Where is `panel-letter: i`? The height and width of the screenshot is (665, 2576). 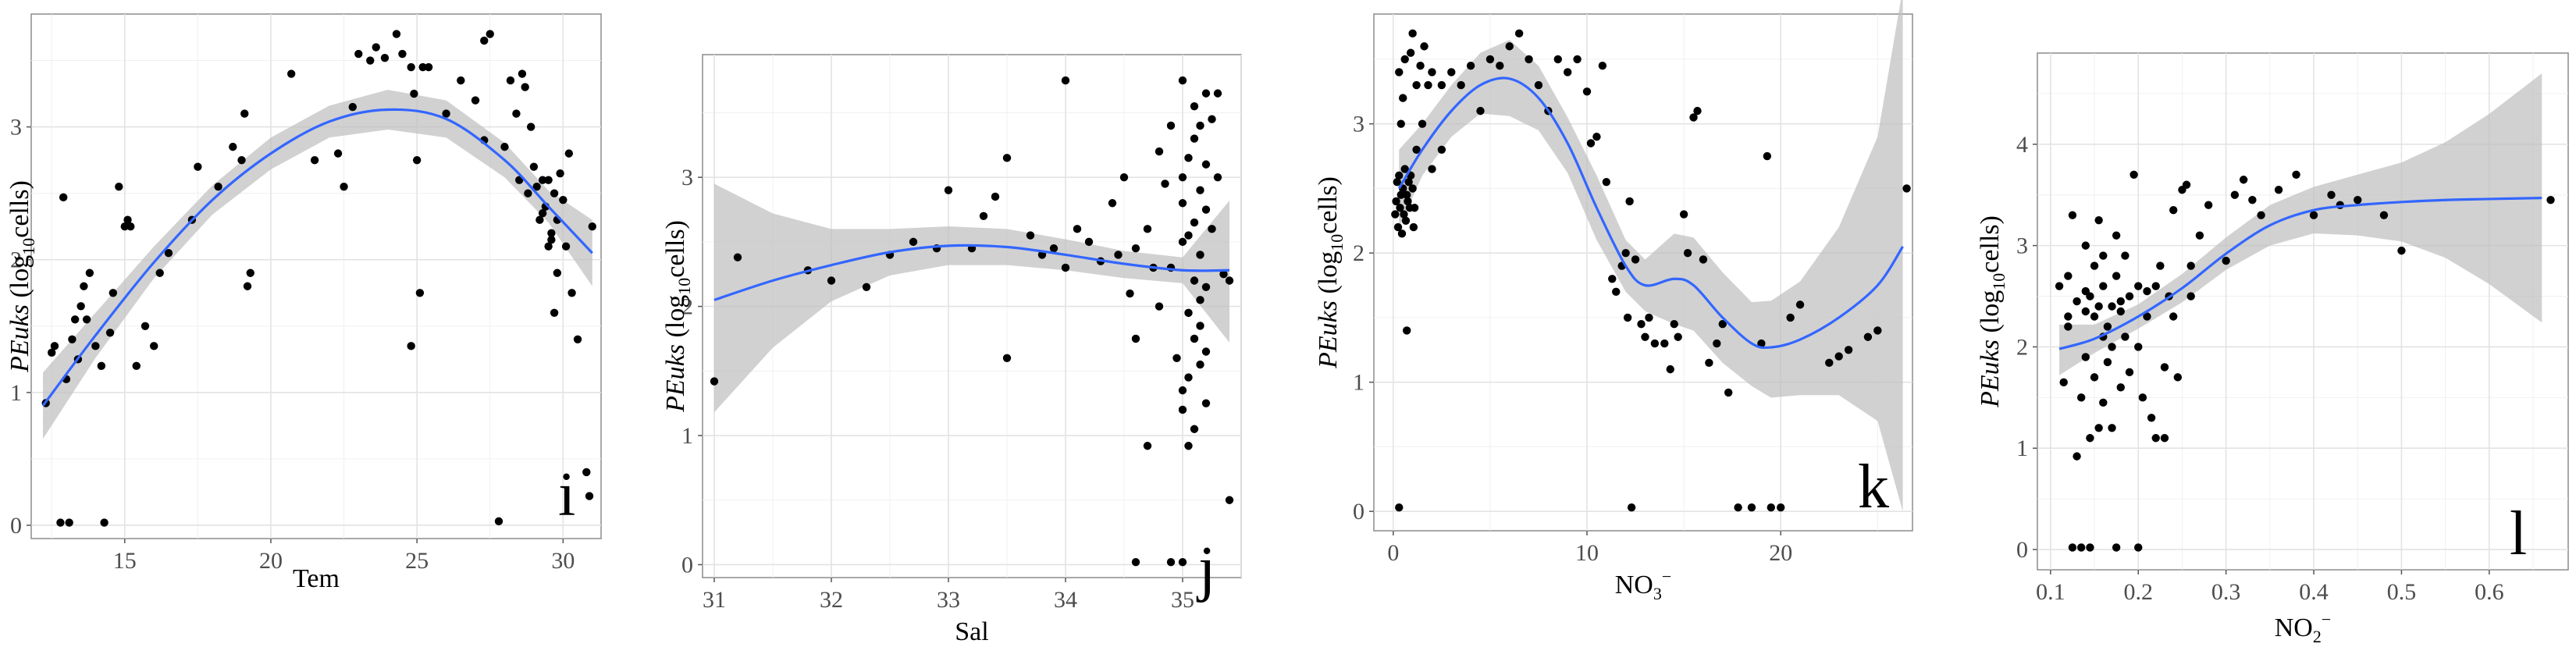
panel-letter: i is located at coordinates (566, 495).